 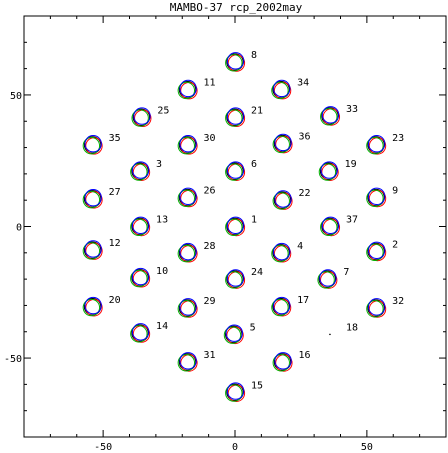 I want to click on feed-horn-label: 35, so click(x=115, y=138).